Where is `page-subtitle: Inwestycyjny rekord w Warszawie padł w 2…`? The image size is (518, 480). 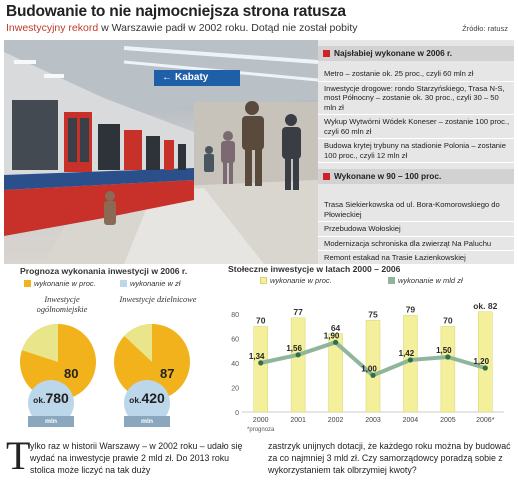 page-subtitle: Inwestycyjny rekord w Warszawie padł w 2… is located at coordinates (182, 28).